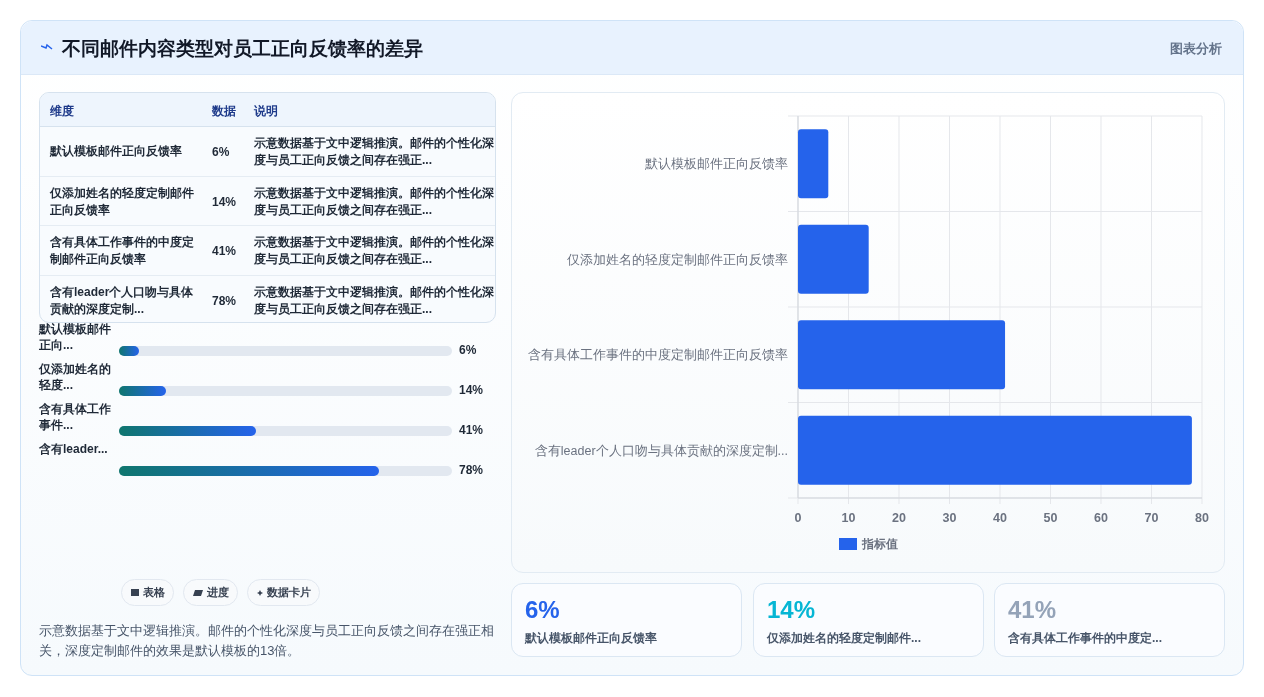 This screenshot has height=697, width=1264. Describe the element at coordinates (267, 641) in the screenshot. I see `text: 示意数据基于文中逻辑推演。邮件的个性化深度与员工正向反馈之间存在强正相关，深度定制邮件的效果是默认模板的13倍。` at that location.